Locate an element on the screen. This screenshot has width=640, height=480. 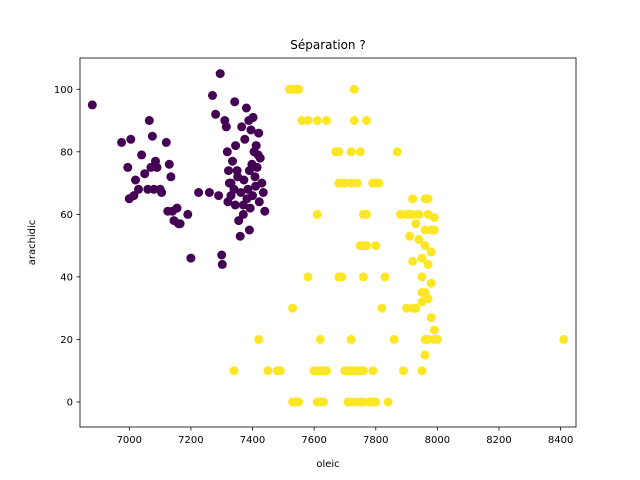
x-axis: 7000 7200 7400 7600 7800 8000 8200 8400 is located at coordinates (345, 436).